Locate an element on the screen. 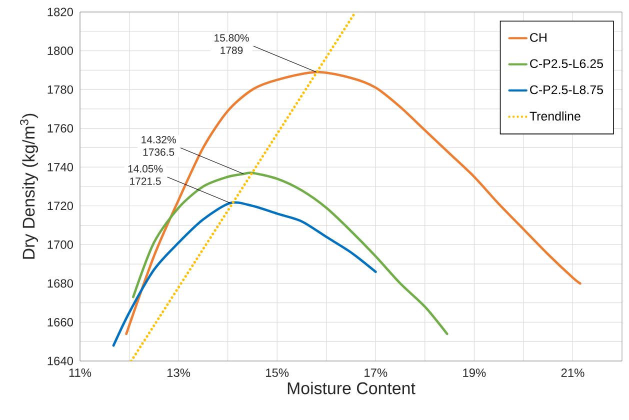 This screenshot has height=420, width=629. legend-label: C-P2.5-L8.75 is located at coordinates (566, 89).